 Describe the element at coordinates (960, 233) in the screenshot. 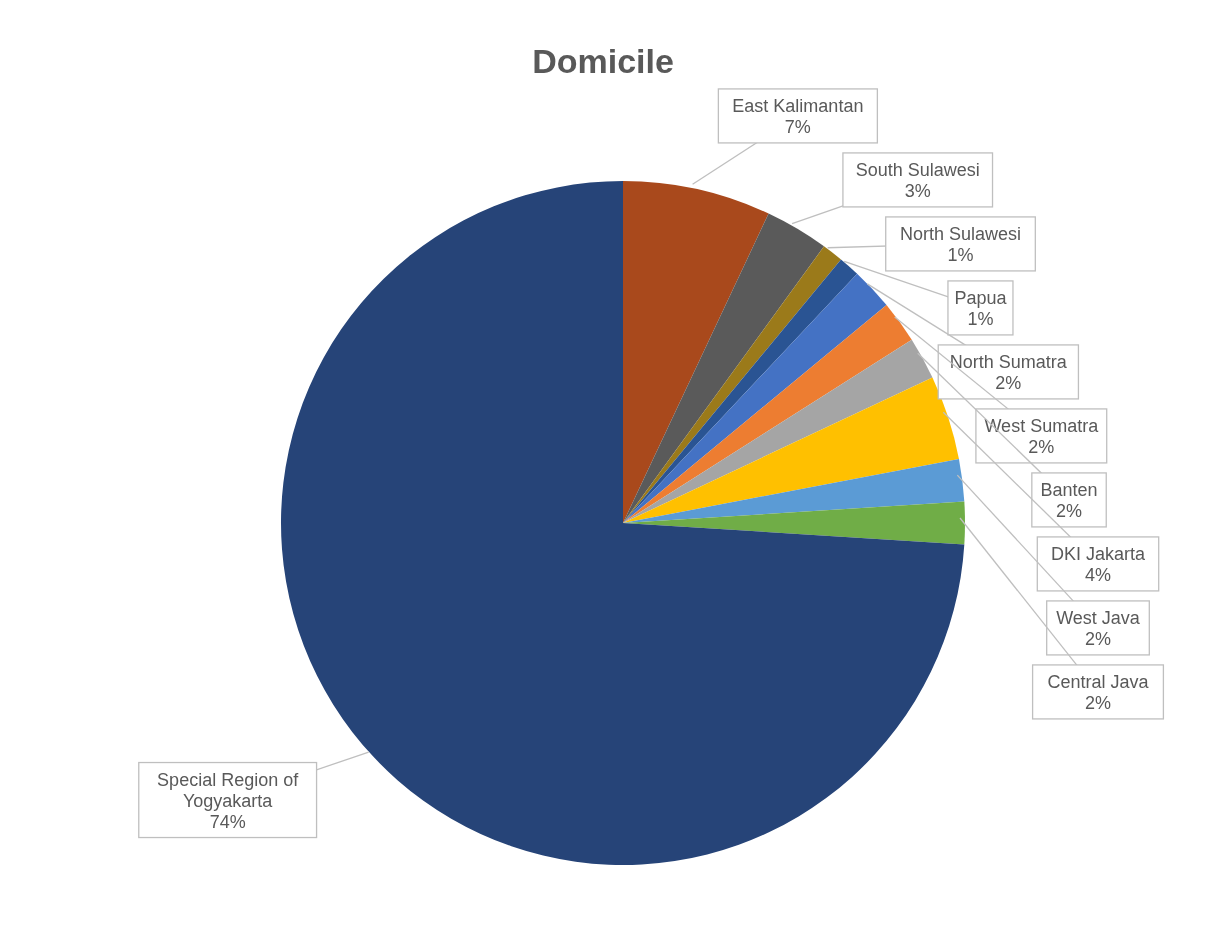

I see `slice-label: North Sulawesi` at that location.